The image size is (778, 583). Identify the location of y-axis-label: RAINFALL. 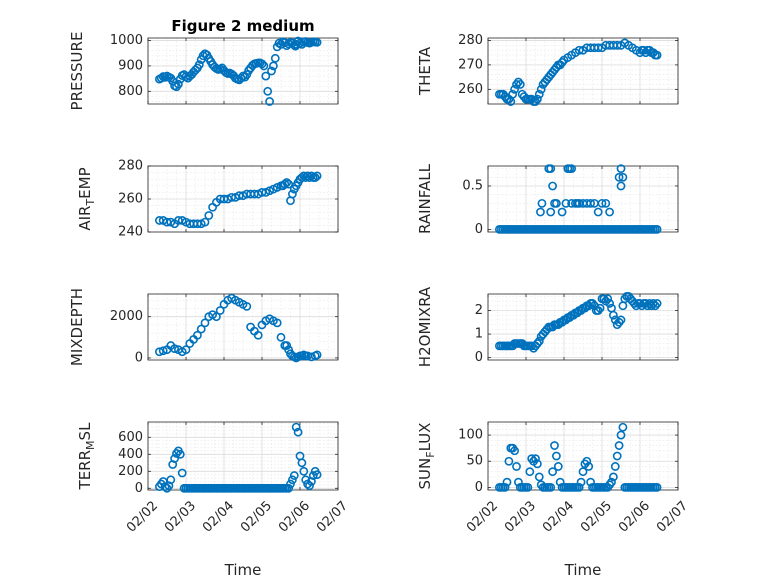
(425, 198).